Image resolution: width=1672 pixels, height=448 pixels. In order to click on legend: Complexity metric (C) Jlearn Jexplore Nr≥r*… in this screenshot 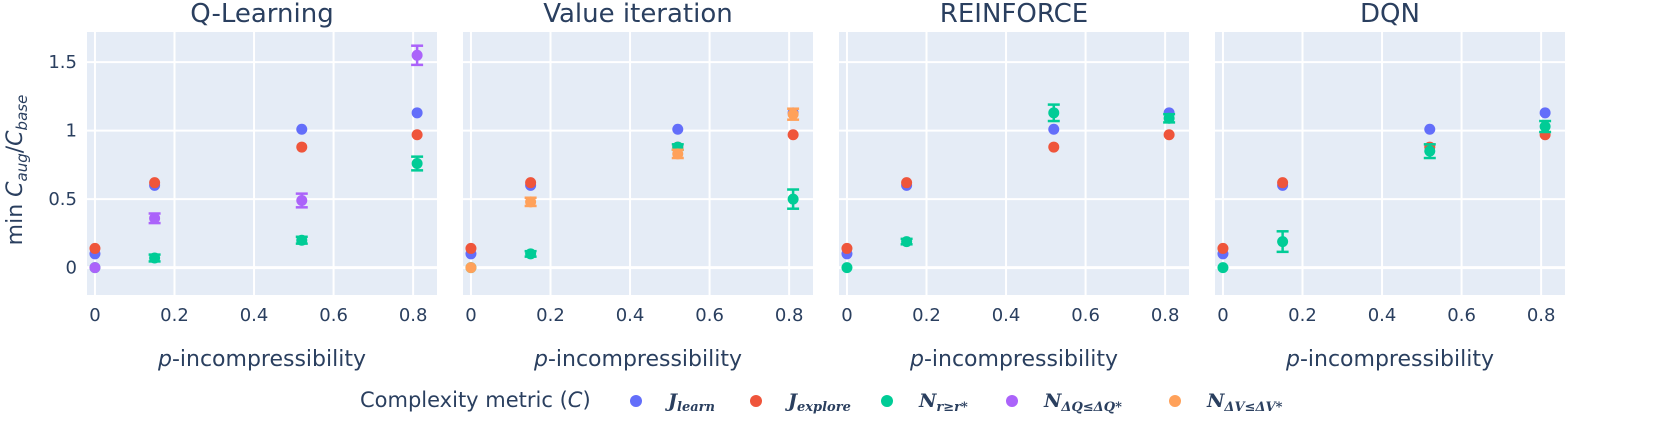, I will do `click(821, 401)`.